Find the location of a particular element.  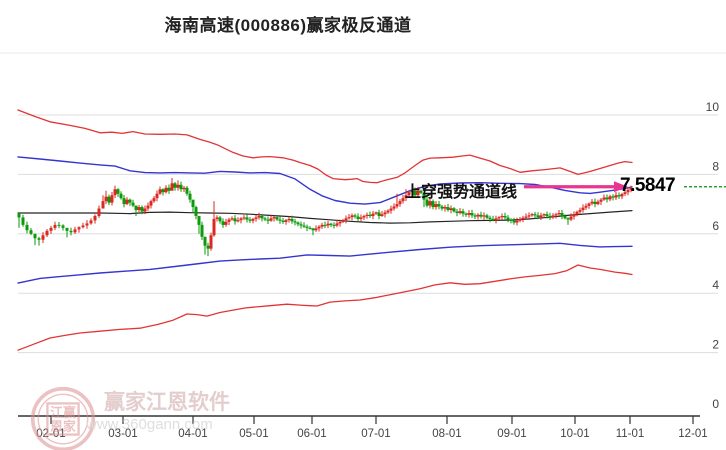

svg-text: 2 is located at coordinates (715, 345).